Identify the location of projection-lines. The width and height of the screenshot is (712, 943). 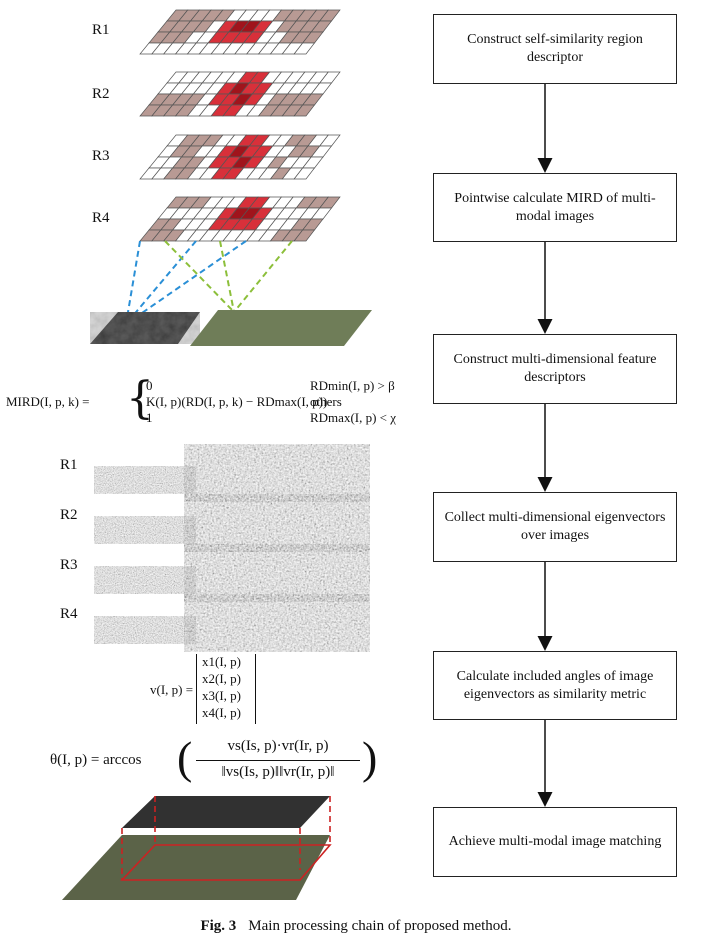
(209, 282).